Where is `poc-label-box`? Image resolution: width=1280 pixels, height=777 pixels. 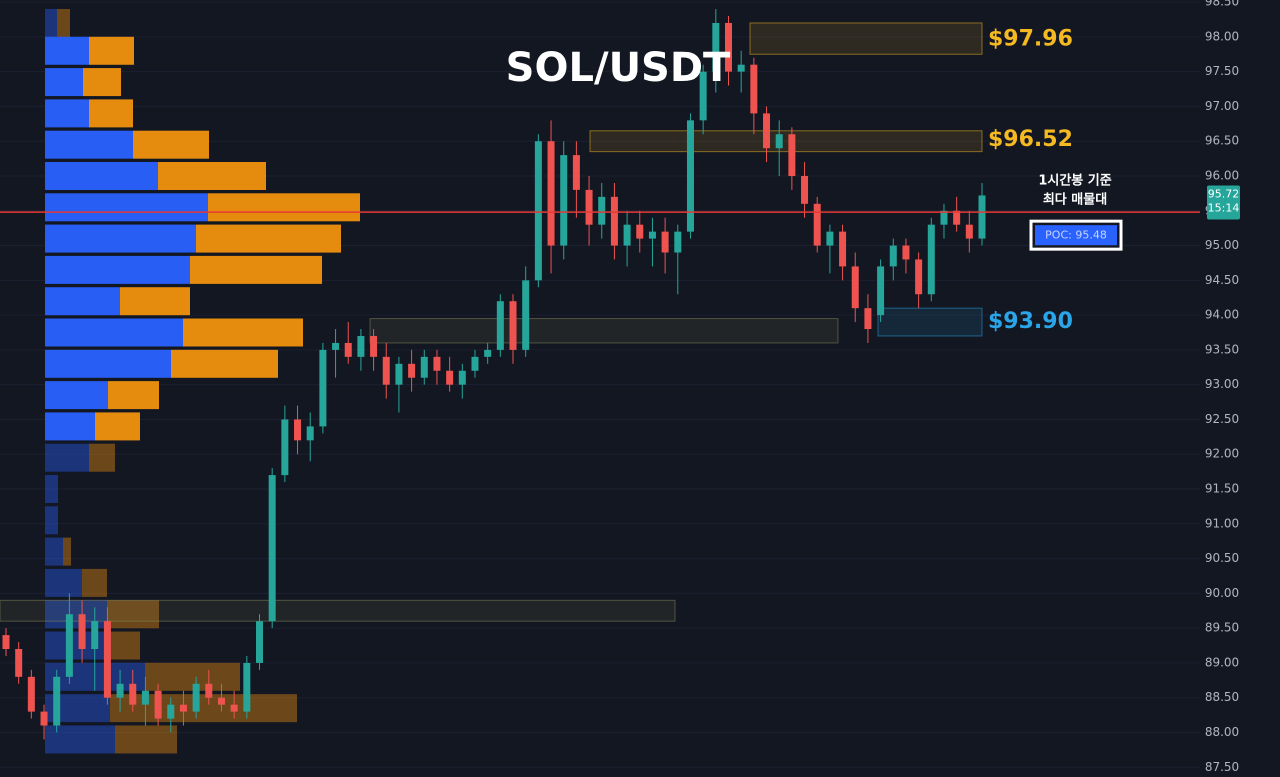 poc-label-box is located at coordinates (1076, 235).